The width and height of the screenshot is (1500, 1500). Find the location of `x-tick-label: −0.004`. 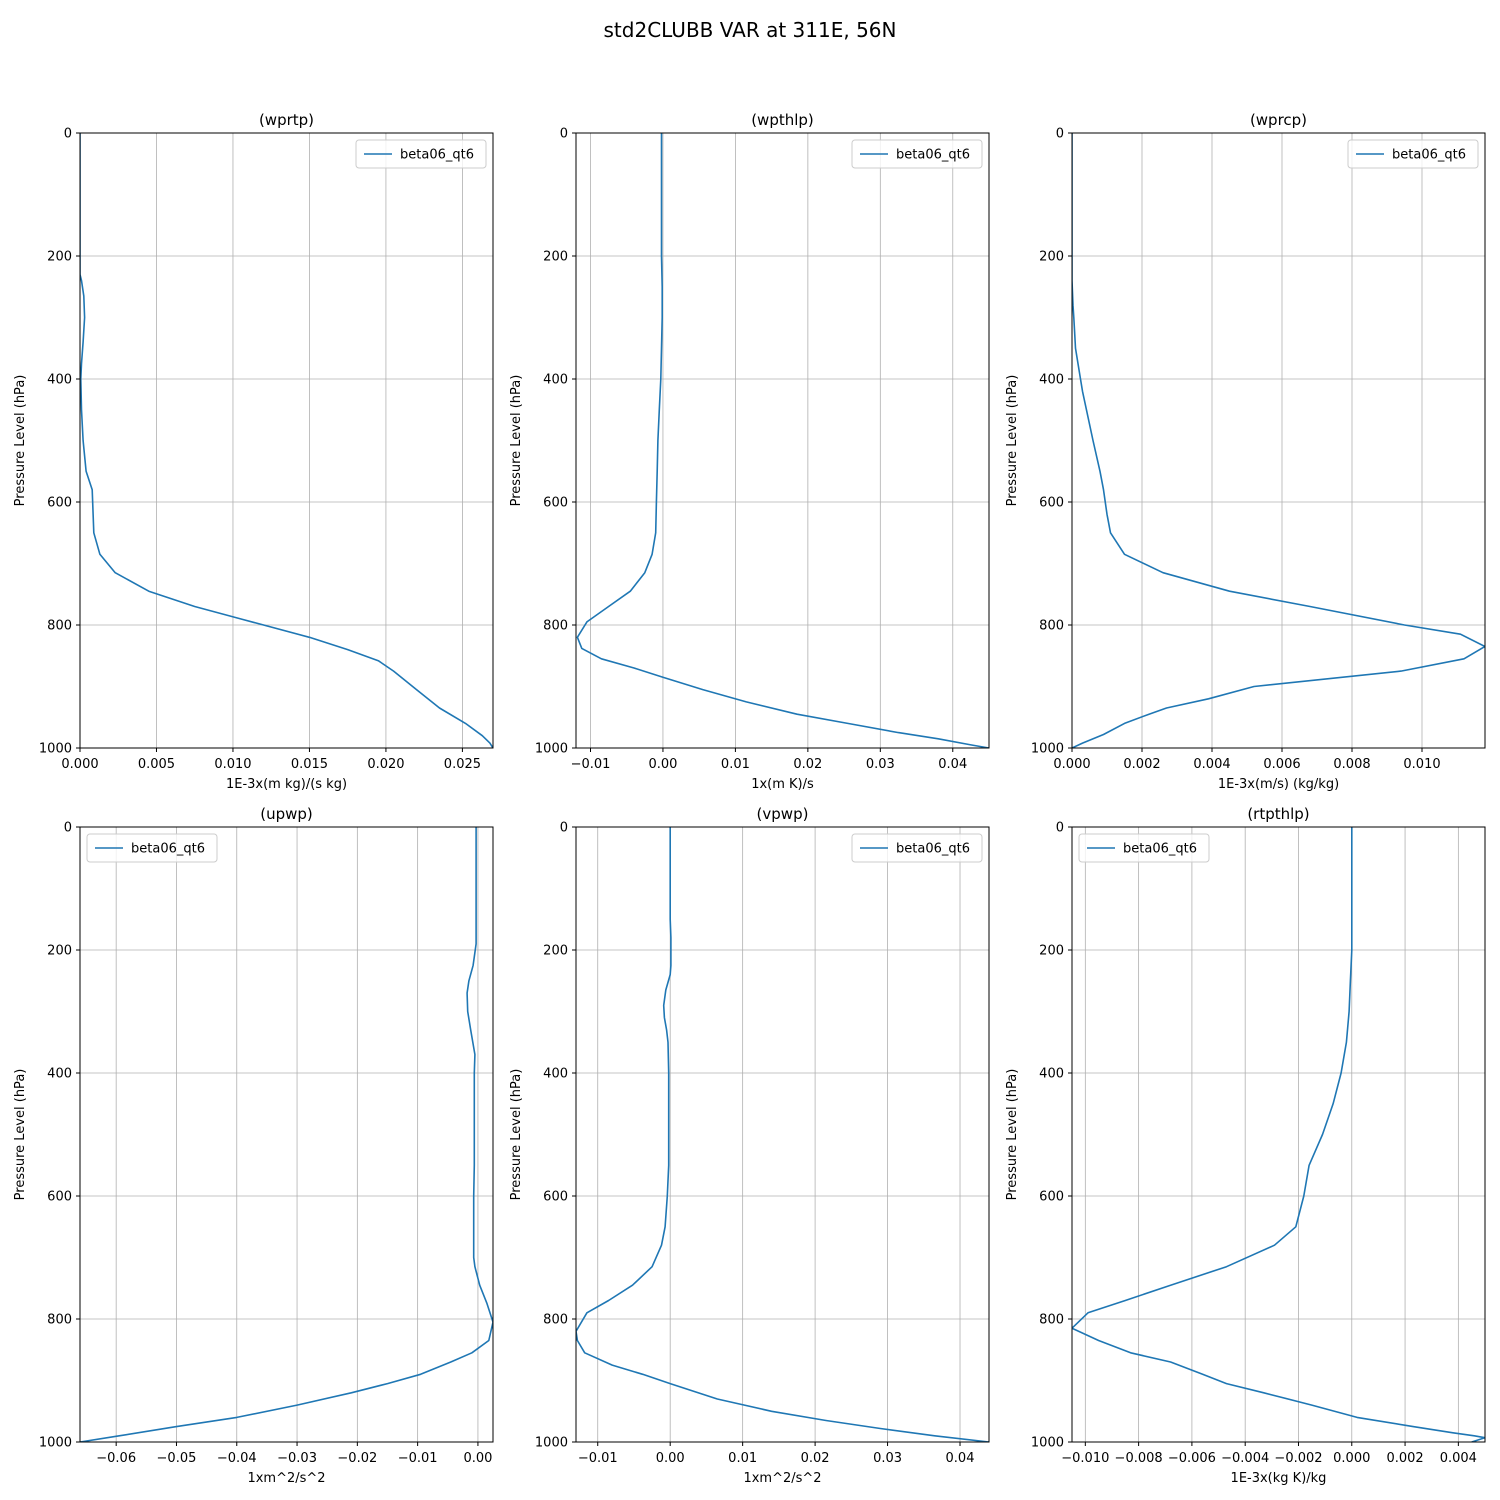

x-tick-label: −0.004 is located at coordinates (1245, 1458).